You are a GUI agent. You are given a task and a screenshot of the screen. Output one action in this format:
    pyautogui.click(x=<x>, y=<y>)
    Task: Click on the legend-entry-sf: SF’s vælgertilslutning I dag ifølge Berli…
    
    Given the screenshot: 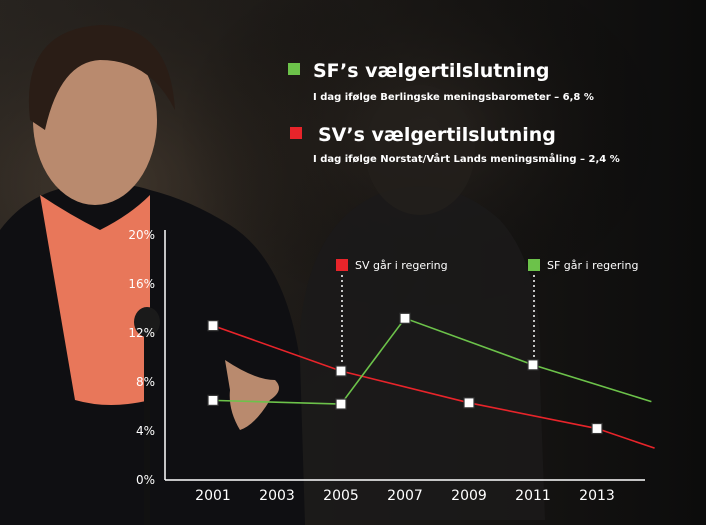 What is the action you would take?
    pyautogui.click(x=441, y=81)
    